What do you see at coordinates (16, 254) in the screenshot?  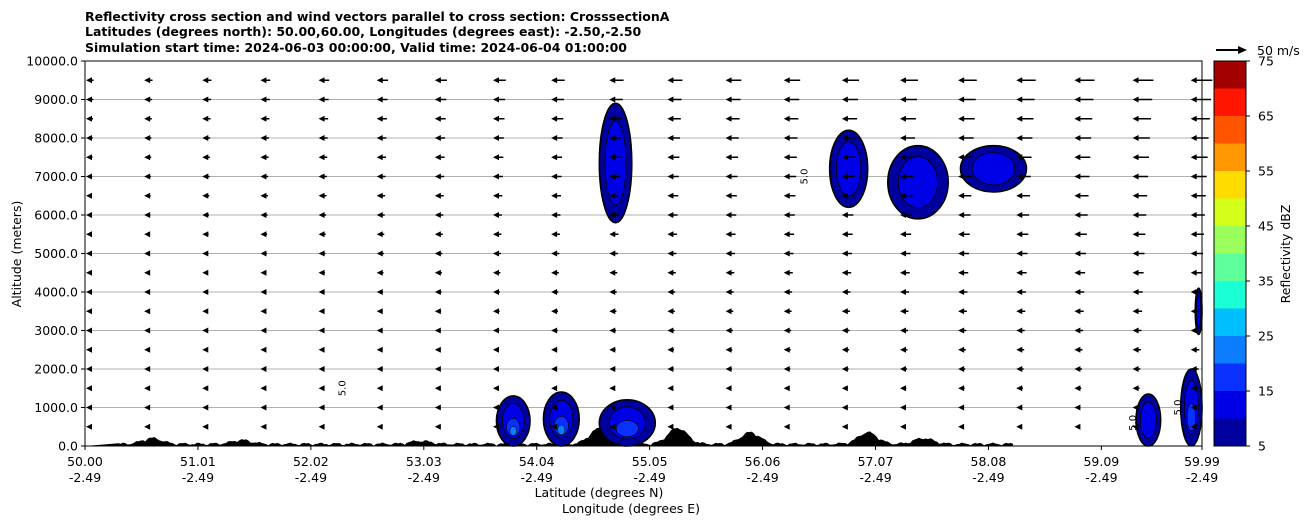 I see `y-axis-label: Altitude (meters)` at bounding box center [16, 254].